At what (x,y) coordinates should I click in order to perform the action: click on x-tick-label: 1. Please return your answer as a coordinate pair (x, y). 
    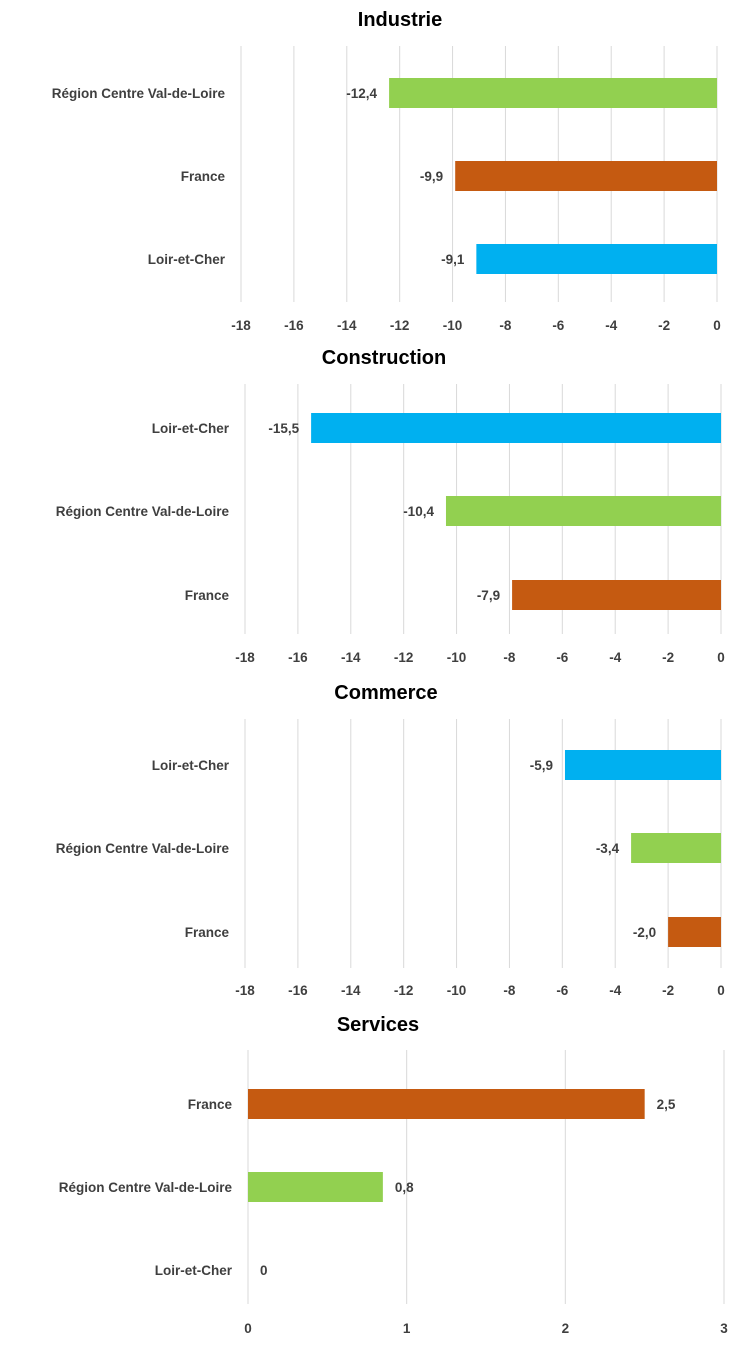
    Looking at the image, I should click on (407, 1328).